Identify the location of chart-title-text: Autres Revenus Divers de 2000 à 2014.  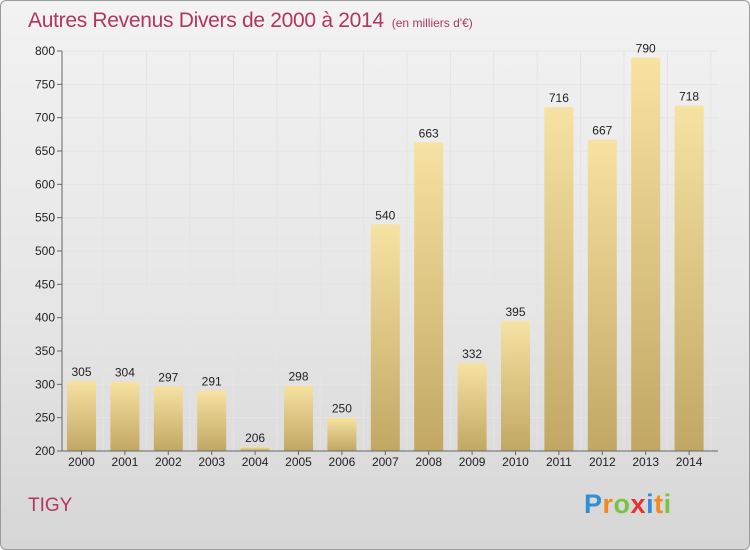
(206, 20).